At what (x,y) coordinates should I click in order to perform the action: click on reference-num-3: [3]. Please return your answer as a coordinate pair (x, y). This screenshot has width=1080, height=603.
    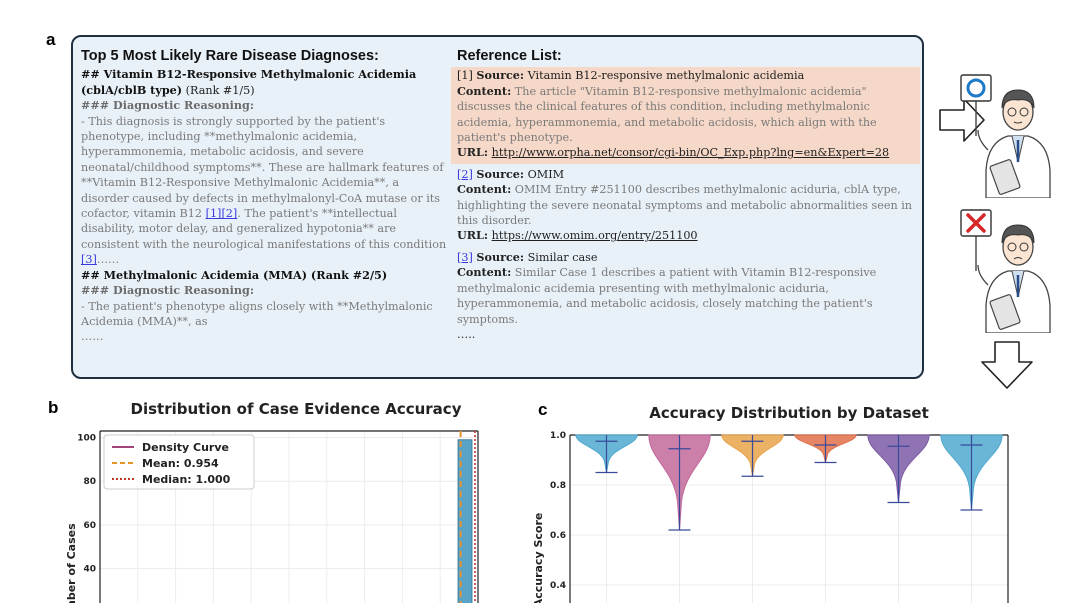
    Looking at the image, I should click on (465, 257).